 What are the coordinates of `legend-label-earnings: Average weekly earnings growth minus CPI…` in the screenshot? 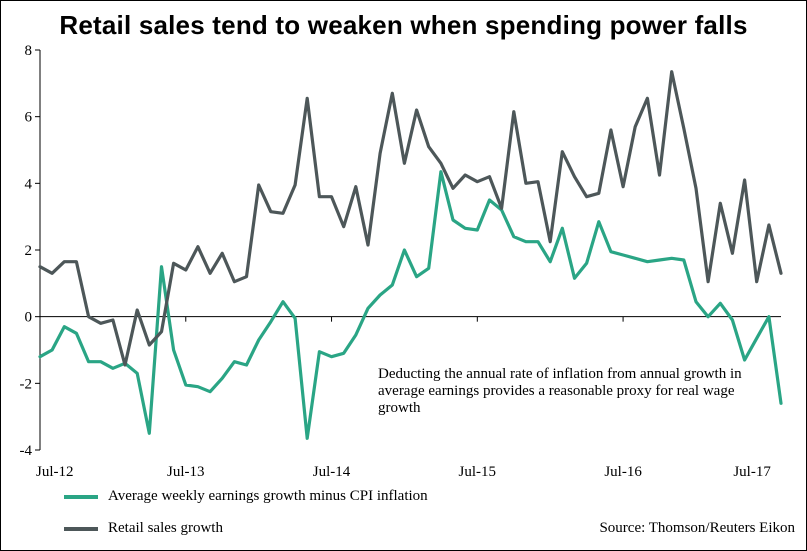 It's located at (268, 496).